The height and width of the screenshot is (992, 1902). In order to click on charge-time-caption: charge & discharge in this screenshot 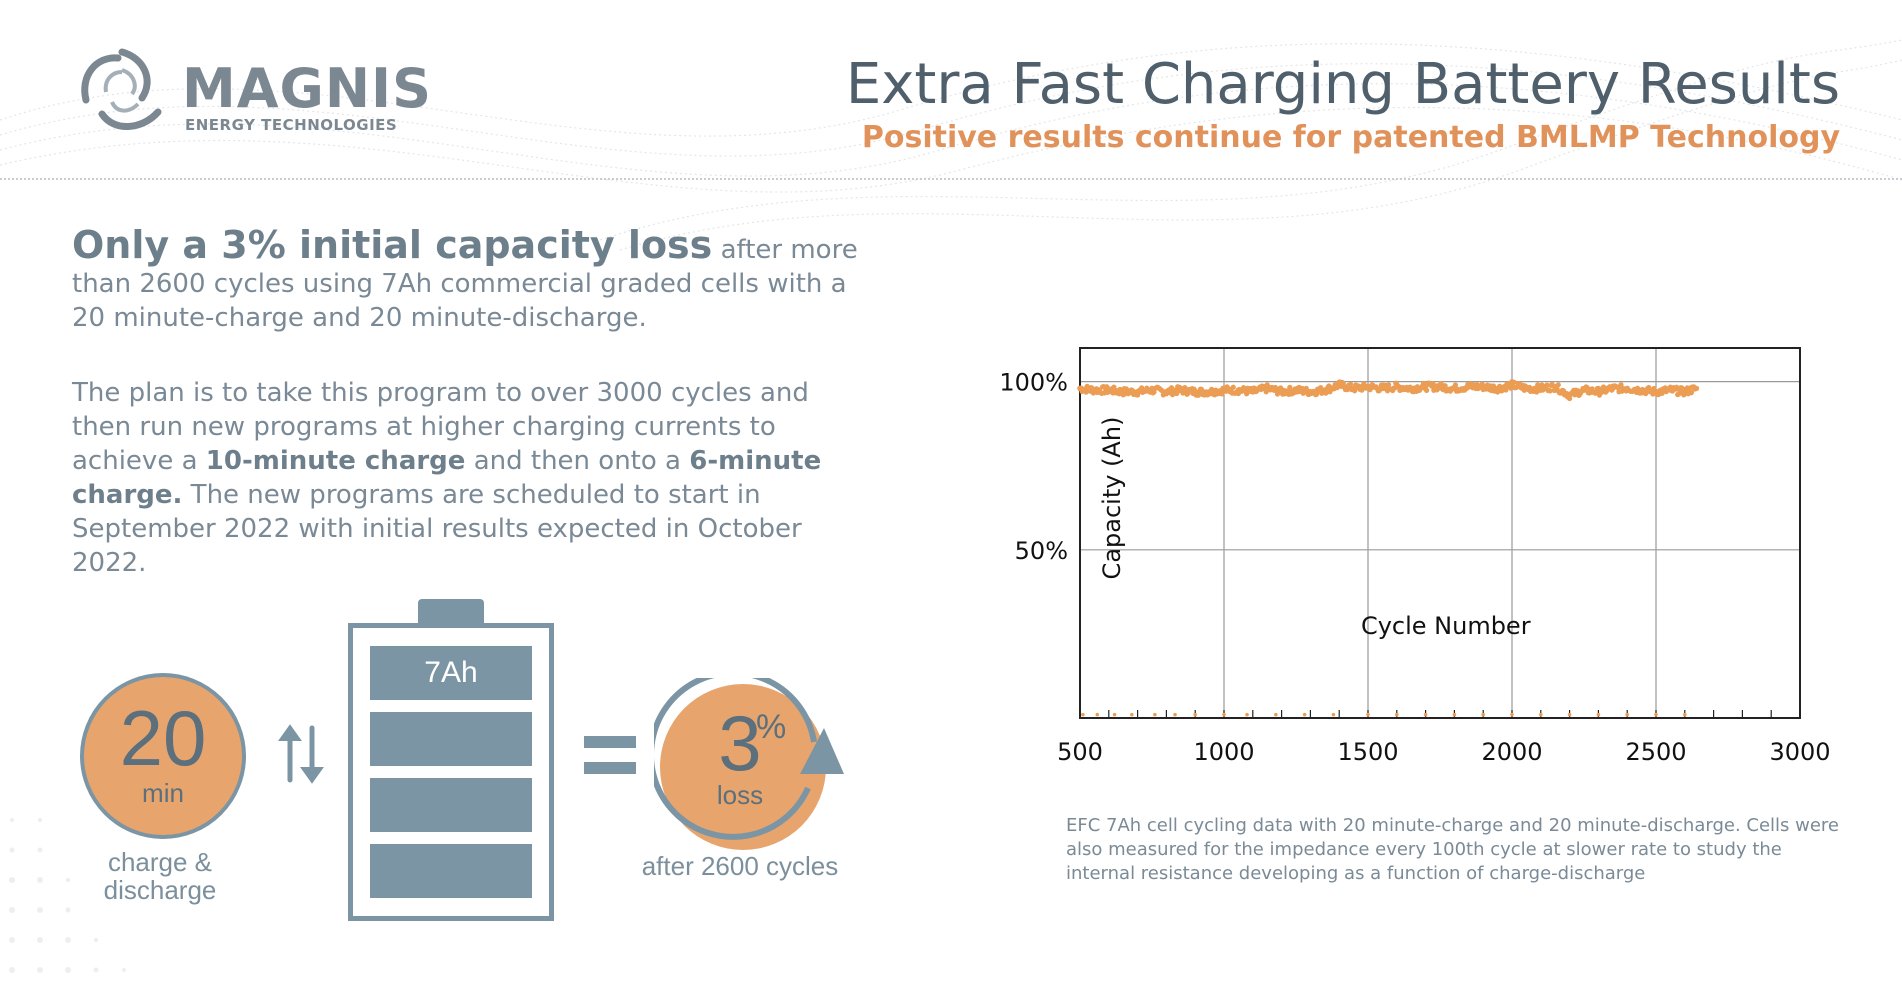, I will do `click(160, 876)`.